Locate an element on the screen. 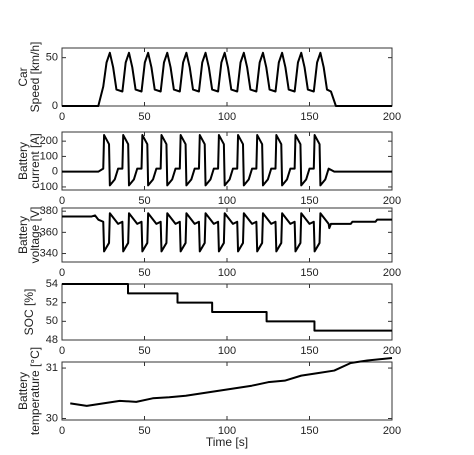  y-tick-label: 340 is located at coordinates (49, 253).